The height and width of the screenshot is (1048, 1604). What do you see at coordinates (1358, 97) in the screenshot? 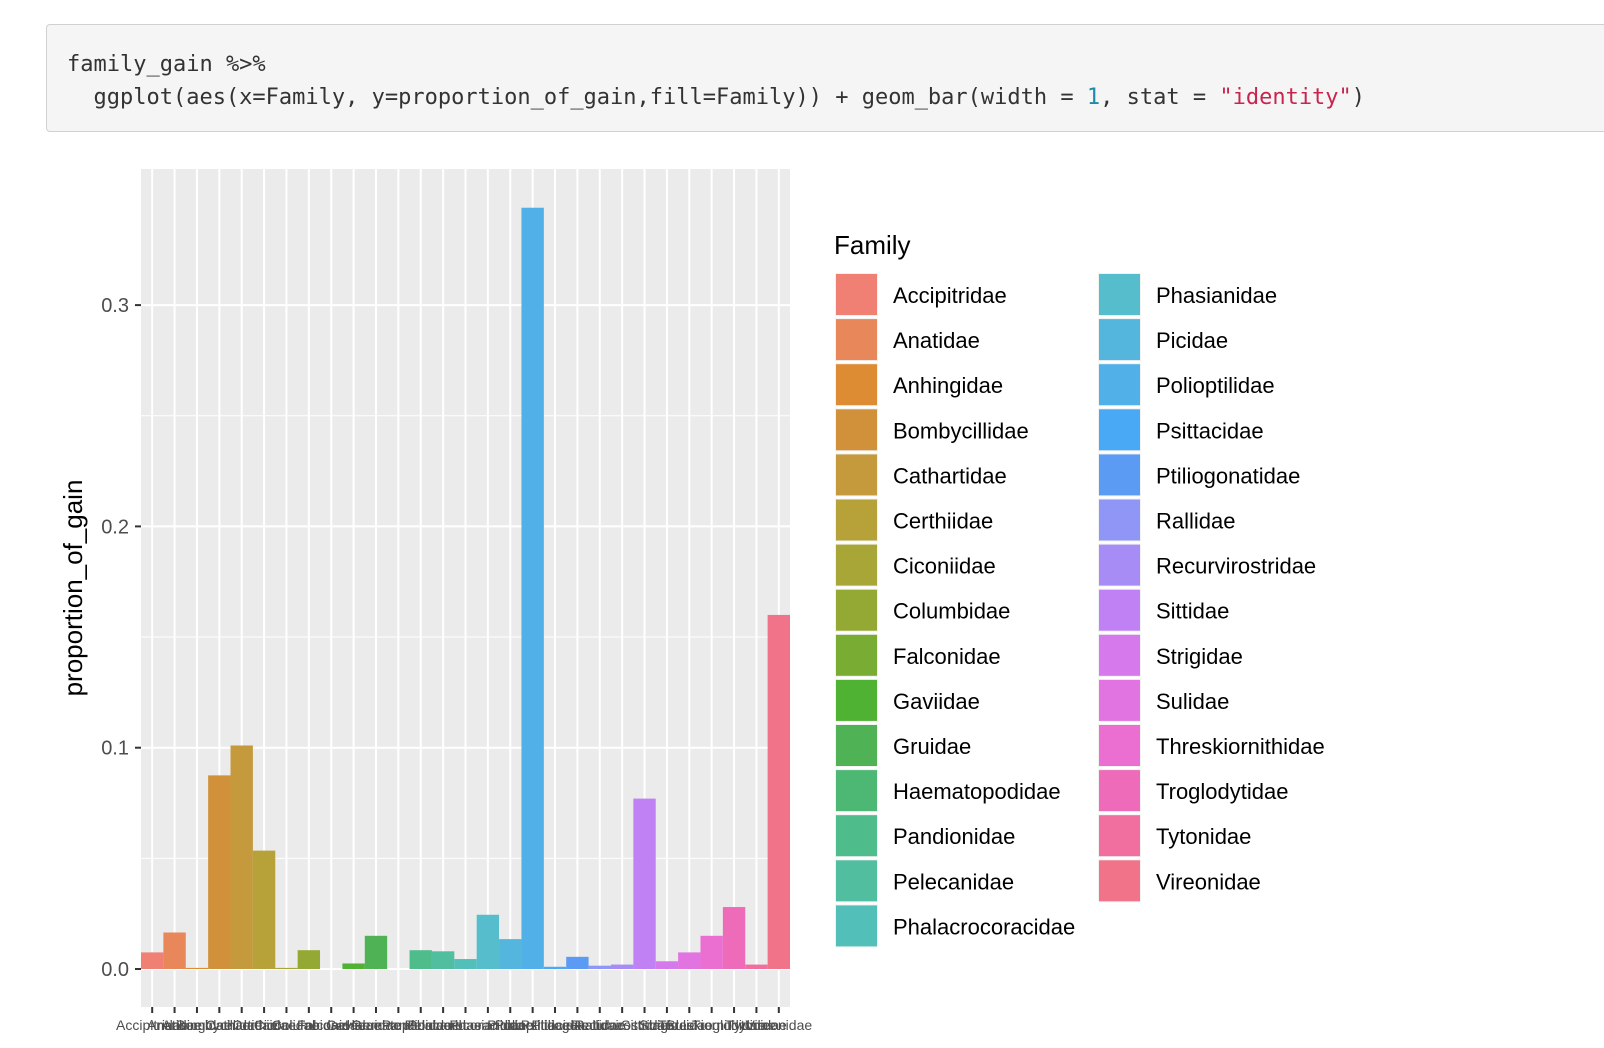
I see `code-text: )` at bounding box center [1358, 97].